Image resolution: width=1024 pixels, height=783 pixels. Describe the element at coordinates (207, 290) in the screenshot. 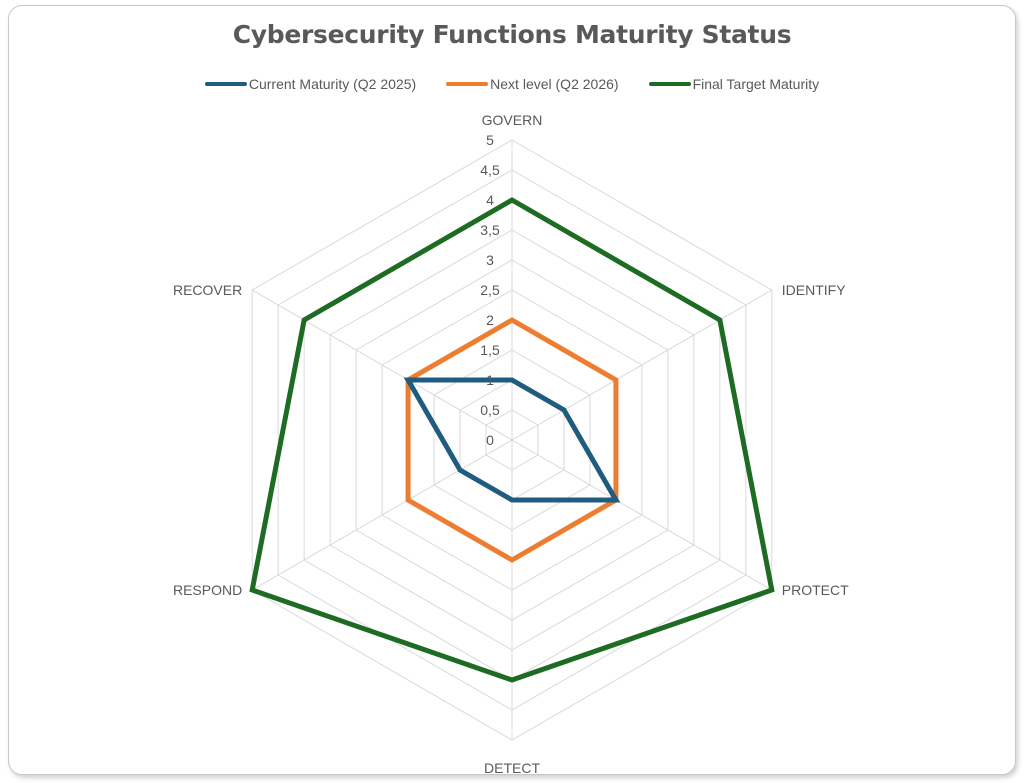

I see `axis-label: RECOVER` at that location.